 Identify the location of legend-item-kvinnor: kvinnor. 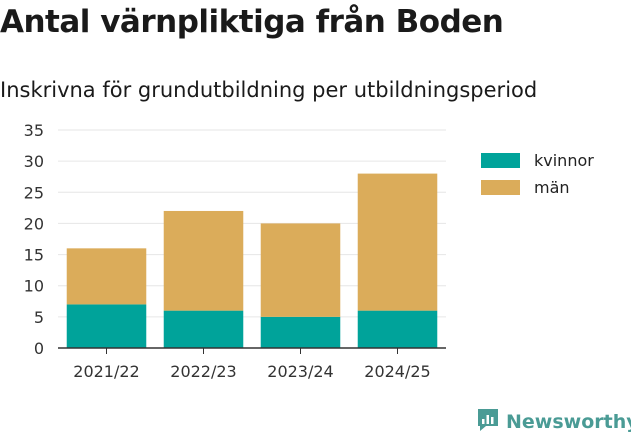
(537, 160).